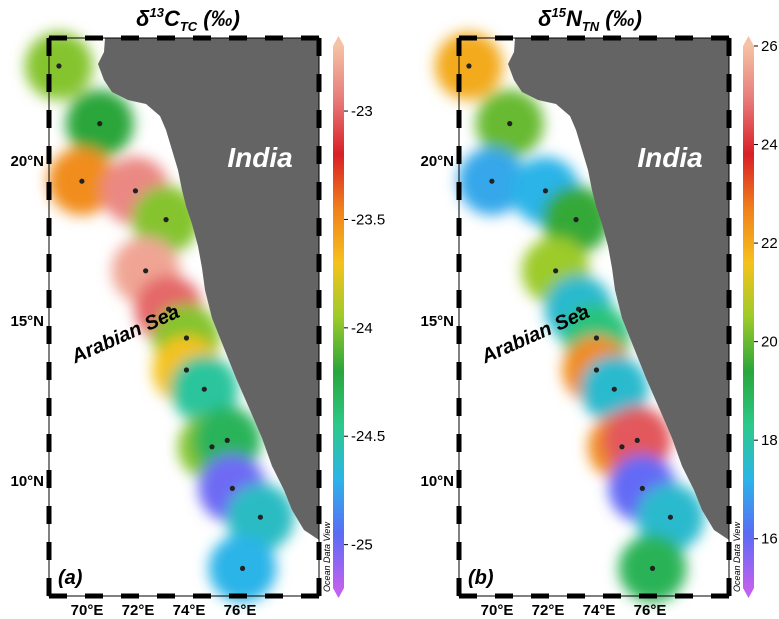  Describe the element at coordinates (669, 157) in the screenshot. I see `panel-b-india-label: India` at that location.